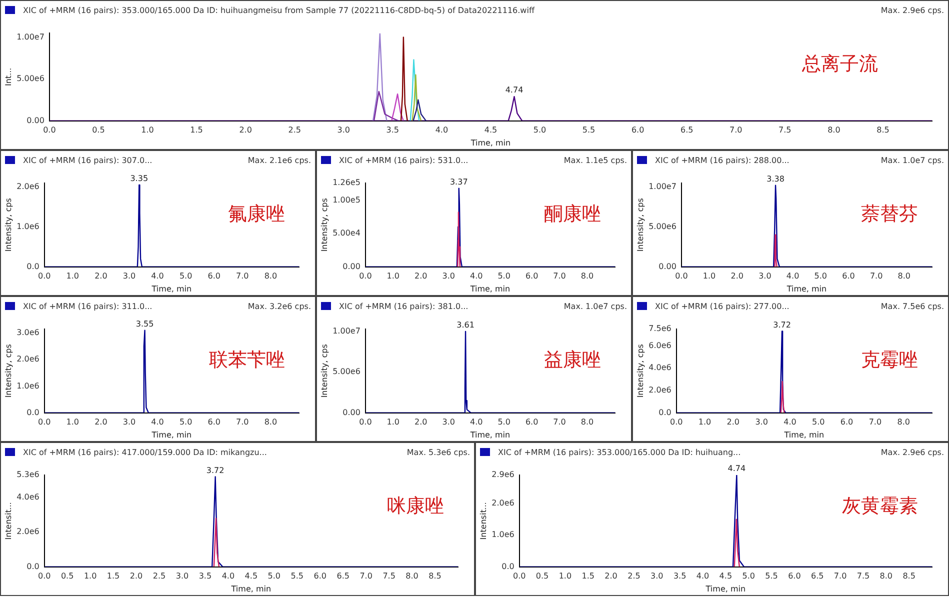 The height and width of the screenshot is (600, 949). I want to click on chart-subtitle: Max. 2.9e6 cps., so click(912, 452).